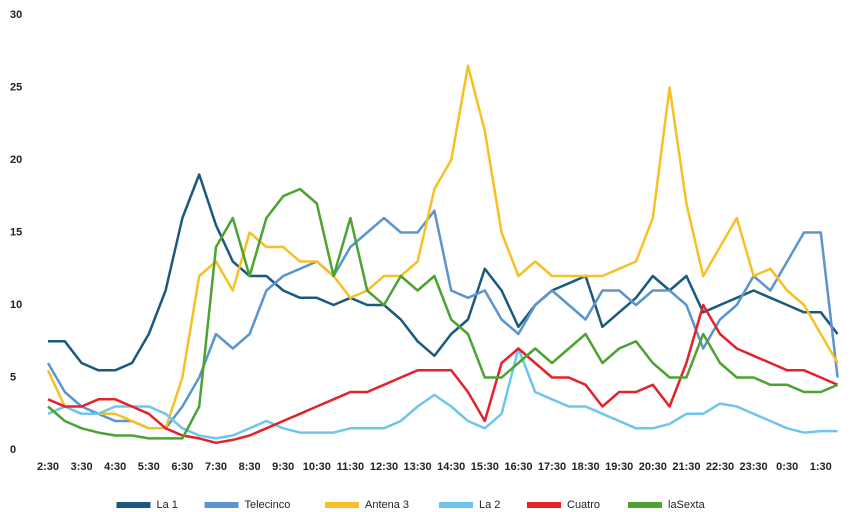 The image size is (852, 512). I want to click on x-tick-label: 18:30, so click(586, 467).